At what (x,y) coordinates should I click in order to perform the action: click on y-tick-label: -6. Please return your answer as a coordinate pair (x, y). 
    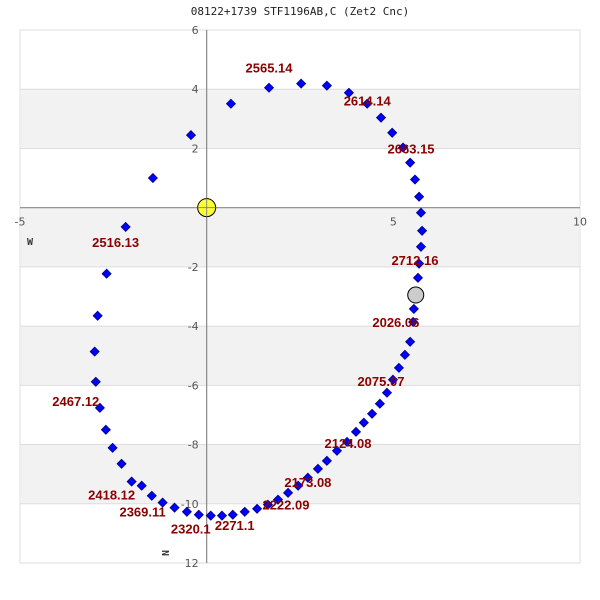
    Looking at the image, I should click on (193, 385).